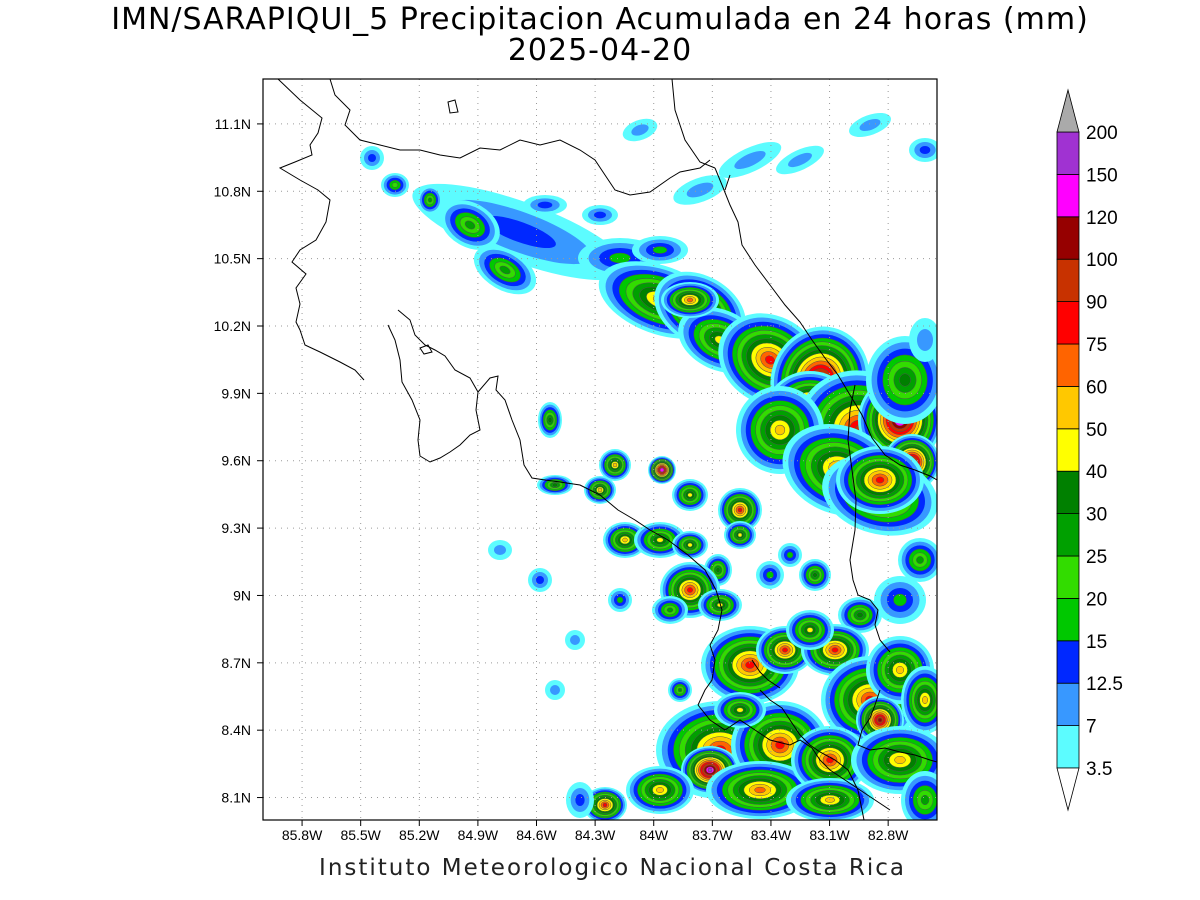 Image resolution: width=1200 pixels, height=900 pixels. Describe the element at coordinates (232, 259) in the screenshot. I see `lat-tick-label: 10.5N` at that location.